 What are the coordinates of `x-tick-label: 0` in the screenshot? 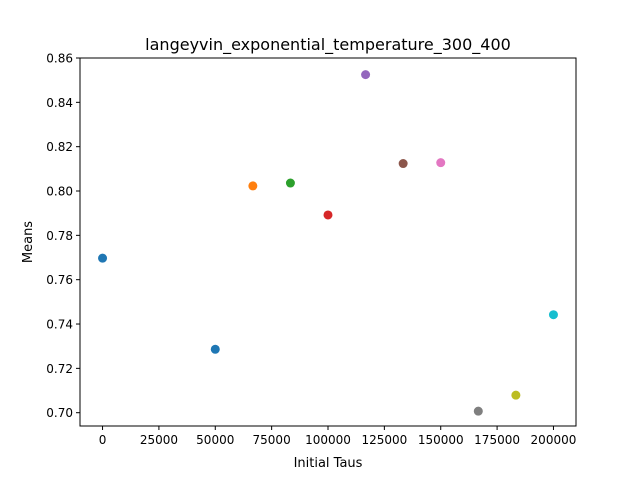 It's located at (103, 440).